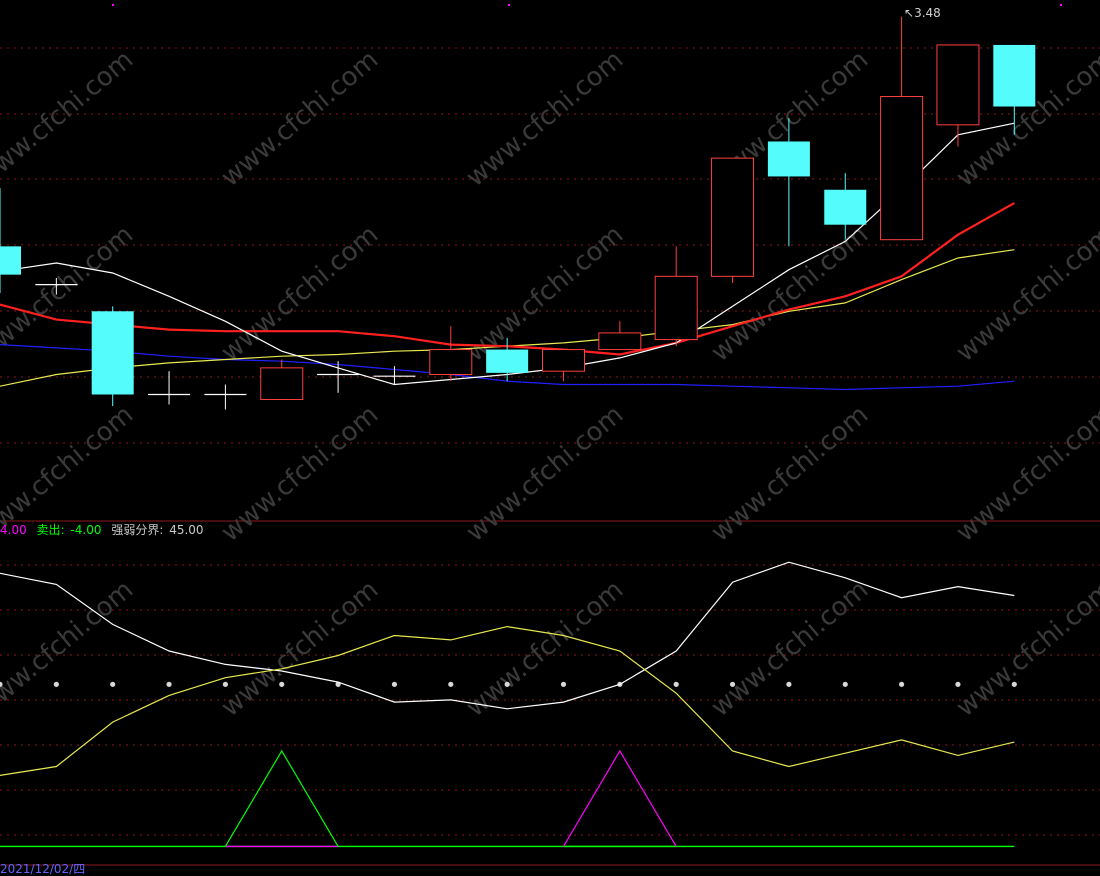 Image resolution: width=1100 pixels, height=876 pixels. Describe the element at coordinates (105, 530) in the screenshot. I see `indicator-legend: 4.00 卖出: -4.00 强弱分界: 45.00` at that location.